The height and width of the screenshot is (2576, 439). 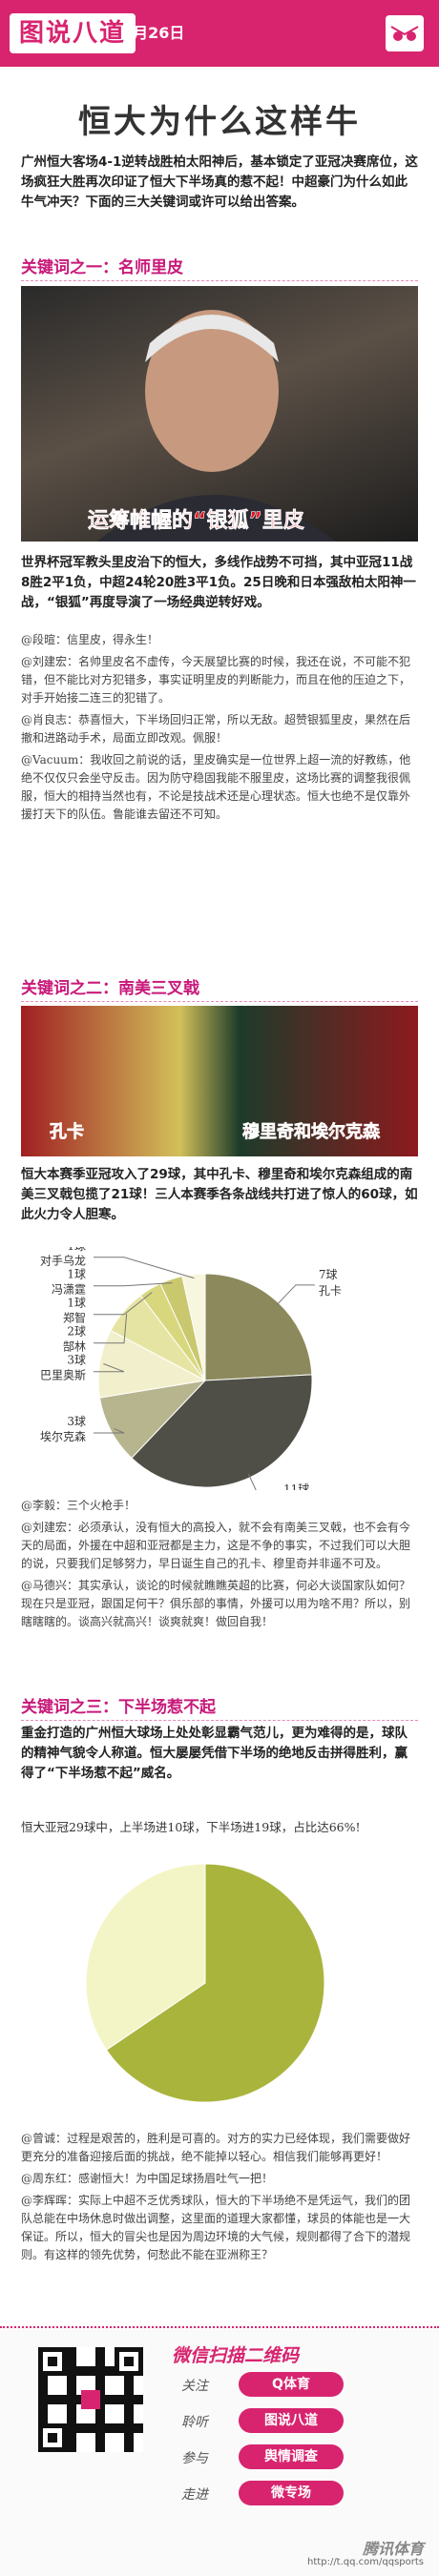 I want to click on slice-label: 巴里奥斯, so click(x=63, y=1375).